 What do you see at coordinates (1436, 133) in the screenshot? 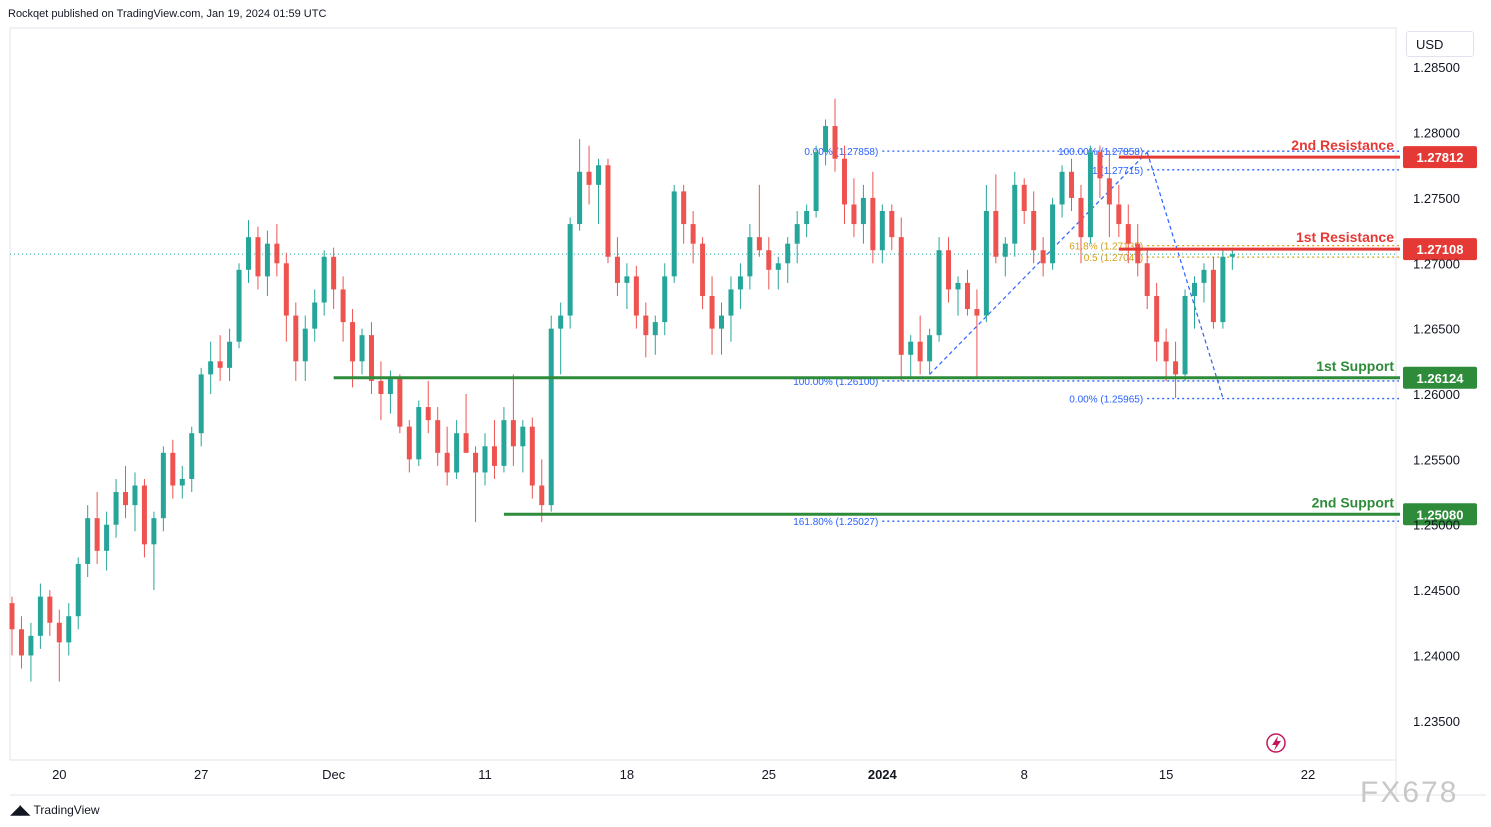
I see `y-tick-label: 1.28000` at bounding box center [1436, 133].